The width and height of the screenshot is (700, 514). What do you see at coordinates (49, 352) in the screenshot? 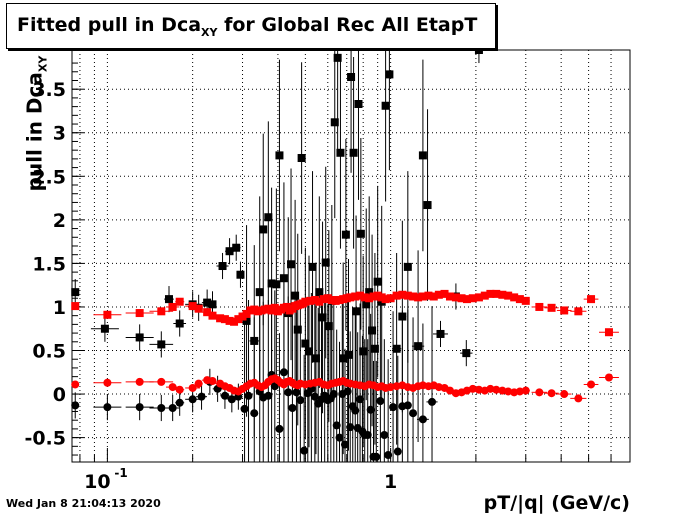
I see `y-tick-label: 0.5` at bounding box center [49, 352].